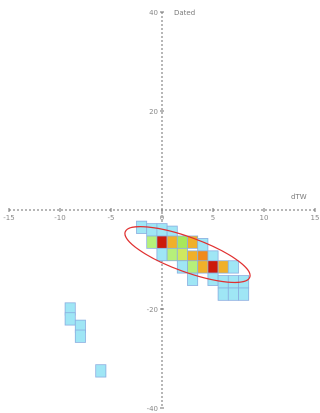 The width and height of the screenshot is (320, 413). I want to click on x-tick-label: 0, so click(162, 218).